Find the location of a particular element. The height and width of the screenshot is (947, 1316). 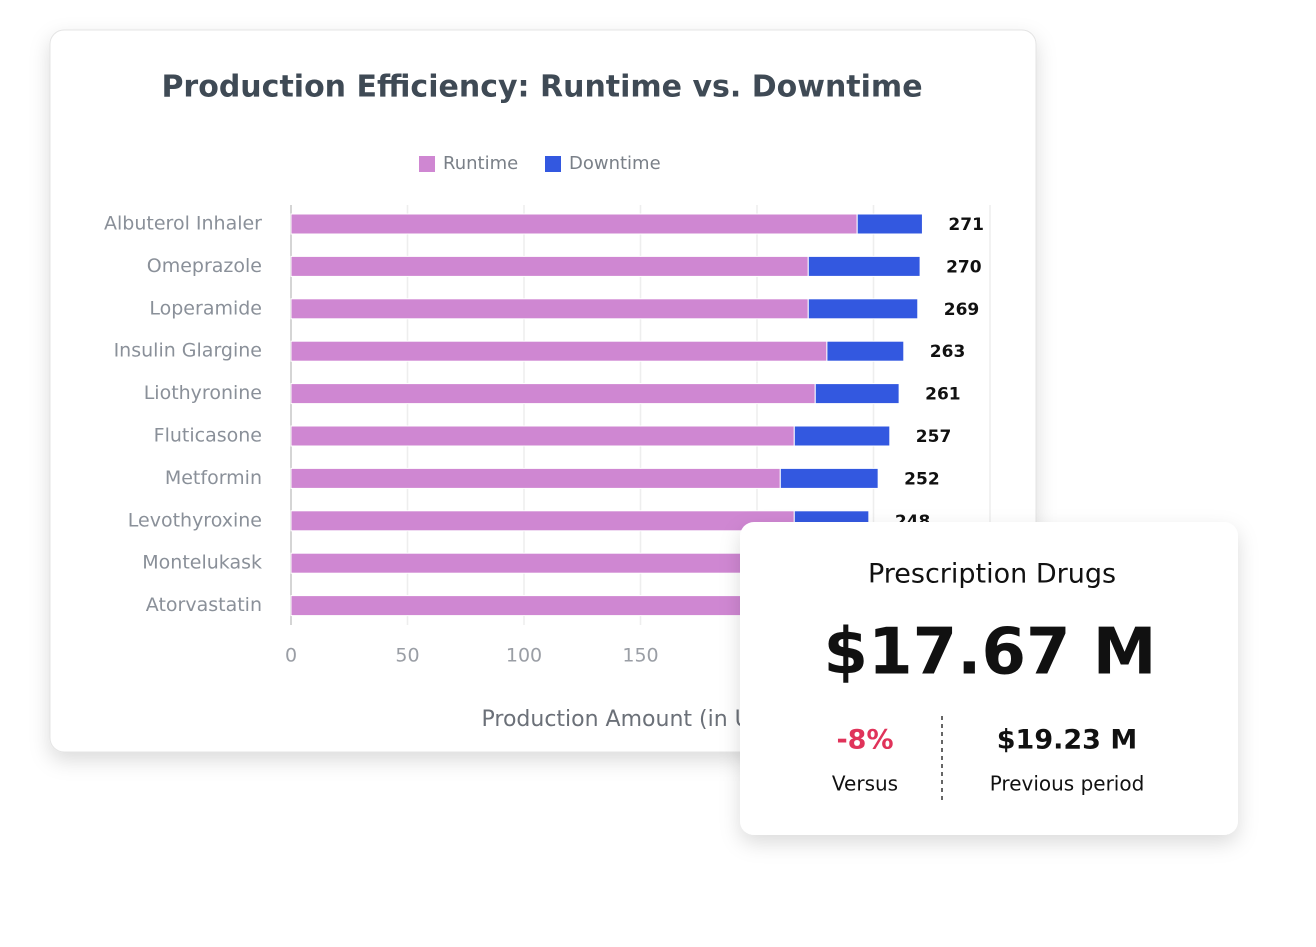

total-label: 271 is located at coordinates (966, 225).